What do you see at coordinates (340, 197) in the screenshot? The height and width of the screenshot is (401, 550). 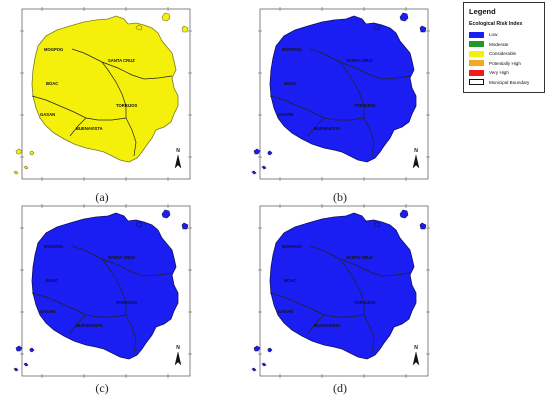 I see `caption-b: (b)` at bounding box center [340, 197].